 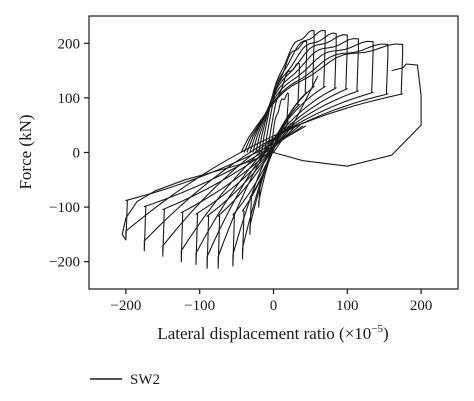 I want to click on legend: SW2, so click(x=125, y=380).